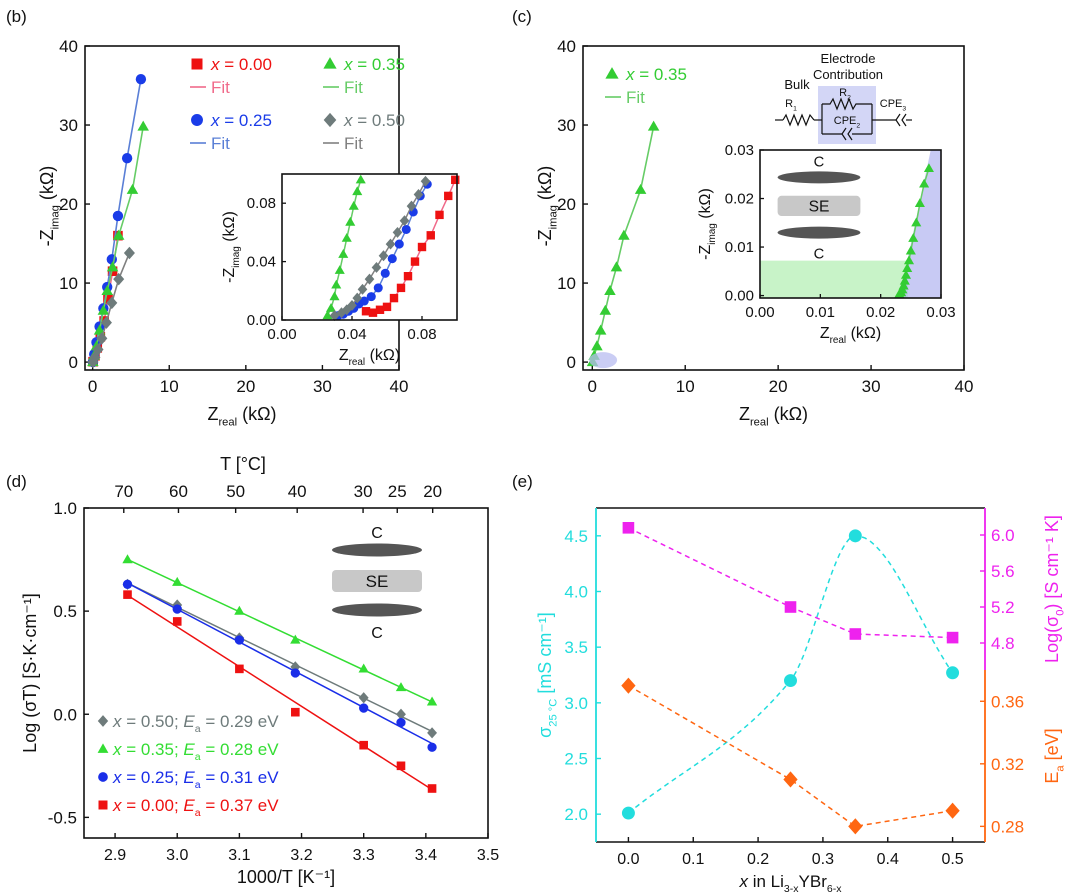  I want to click on inset-x-axis-label: Zreal (kΩ), so click(850, 335).